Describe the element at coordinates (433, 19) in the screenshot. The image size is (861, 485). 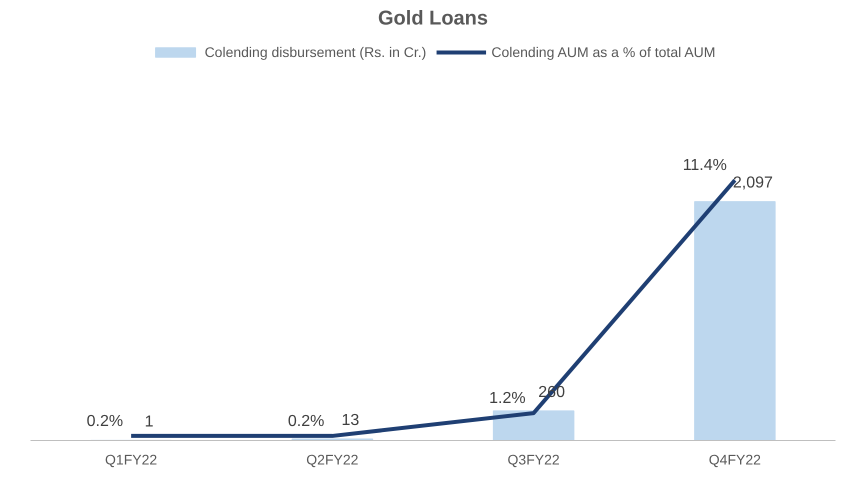
I see `chart-title: Gold Loans` at that location.